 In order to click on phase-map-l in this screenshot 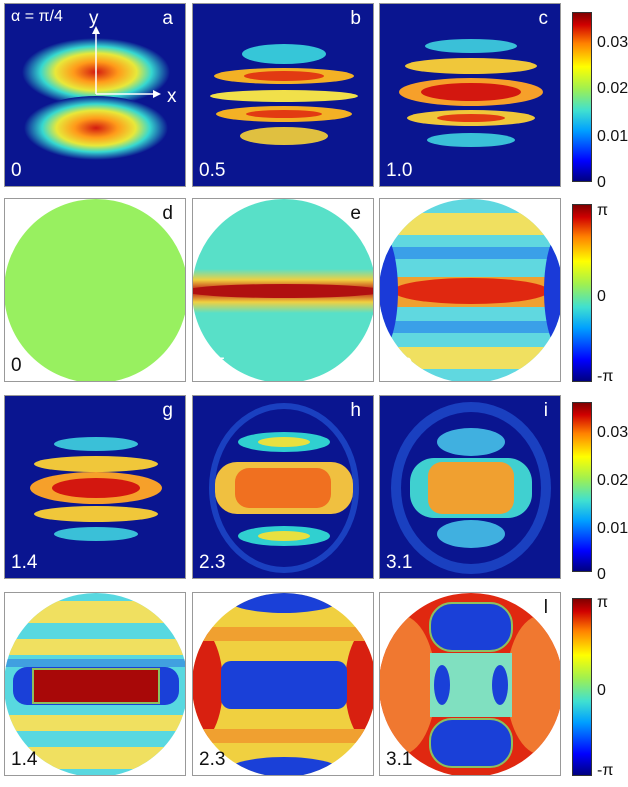, I will do `click(470, 684)`.